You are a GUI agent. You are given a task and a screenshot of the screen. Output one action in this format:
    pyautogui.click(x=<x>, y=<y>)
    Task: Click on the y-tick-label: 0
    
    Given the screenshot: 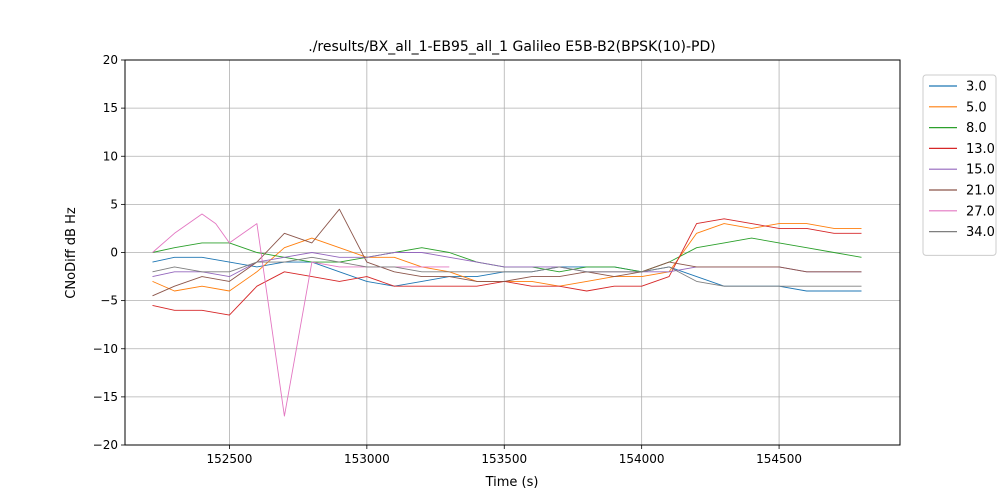 What is the action you would take?
    pyautogui.click(x=114, y=253)
    